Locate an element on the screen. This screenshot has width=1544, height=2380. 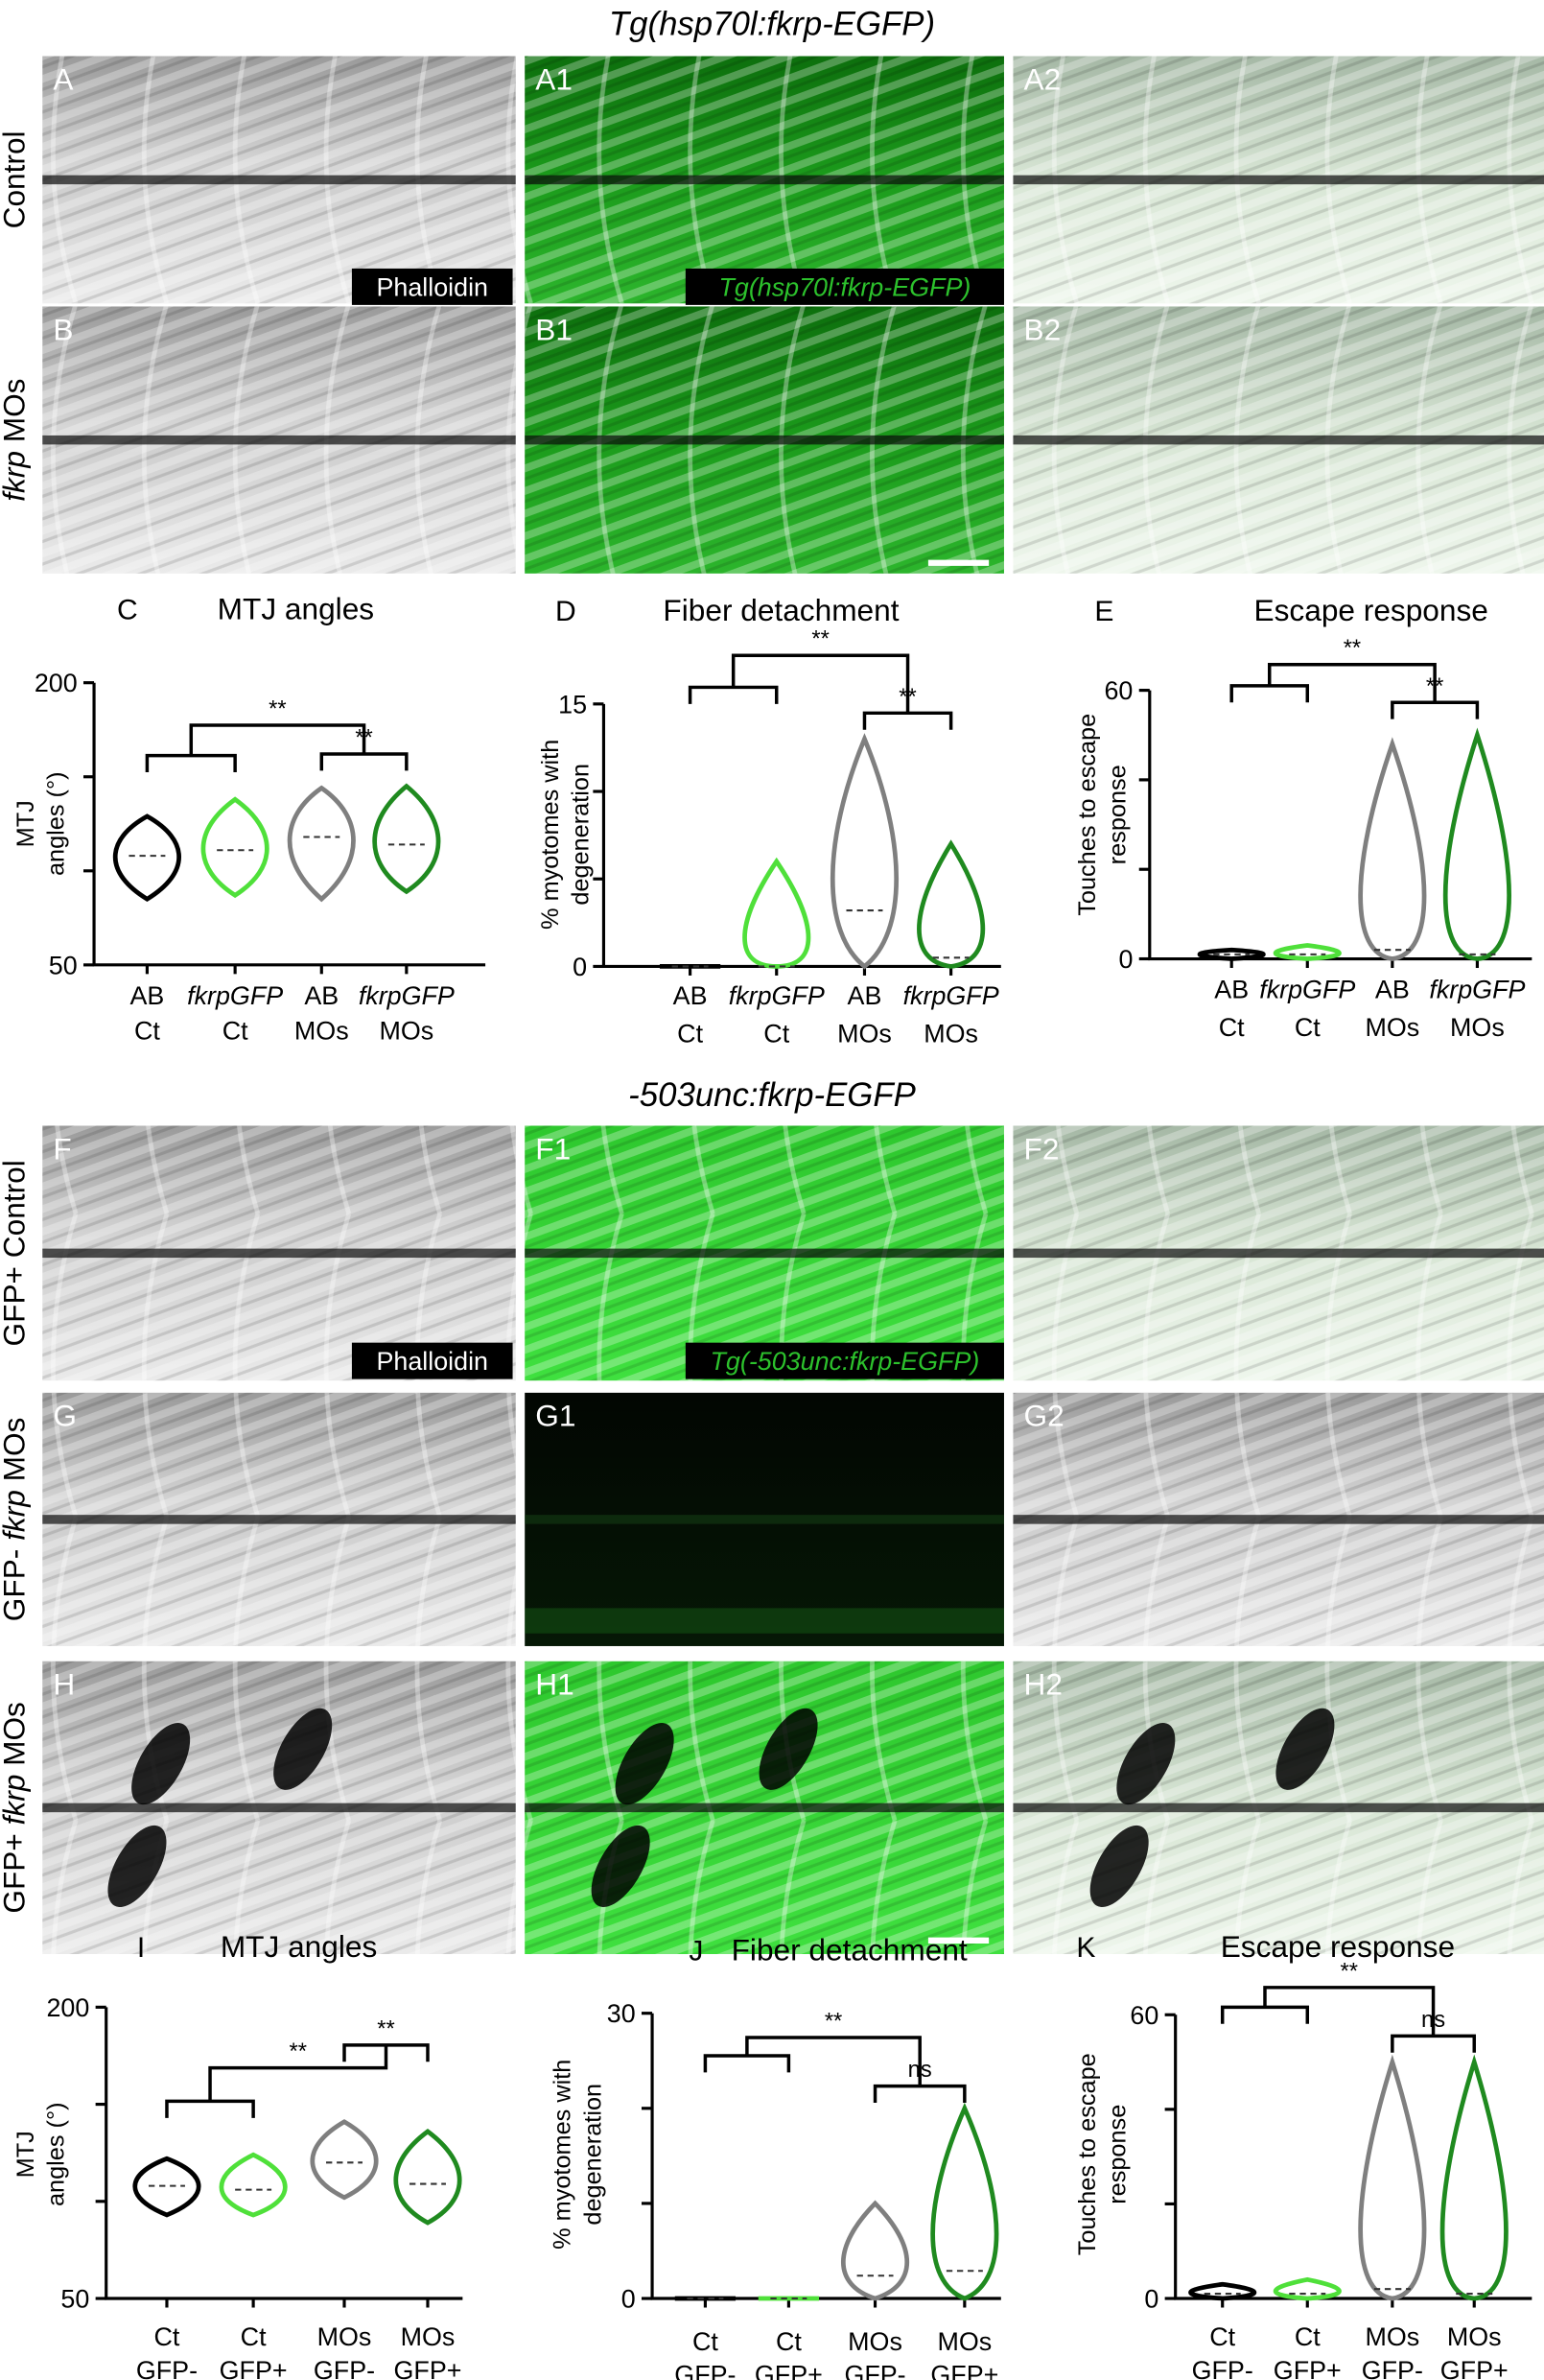
panel-letter: B2 is located at coordinates (1043, 329).